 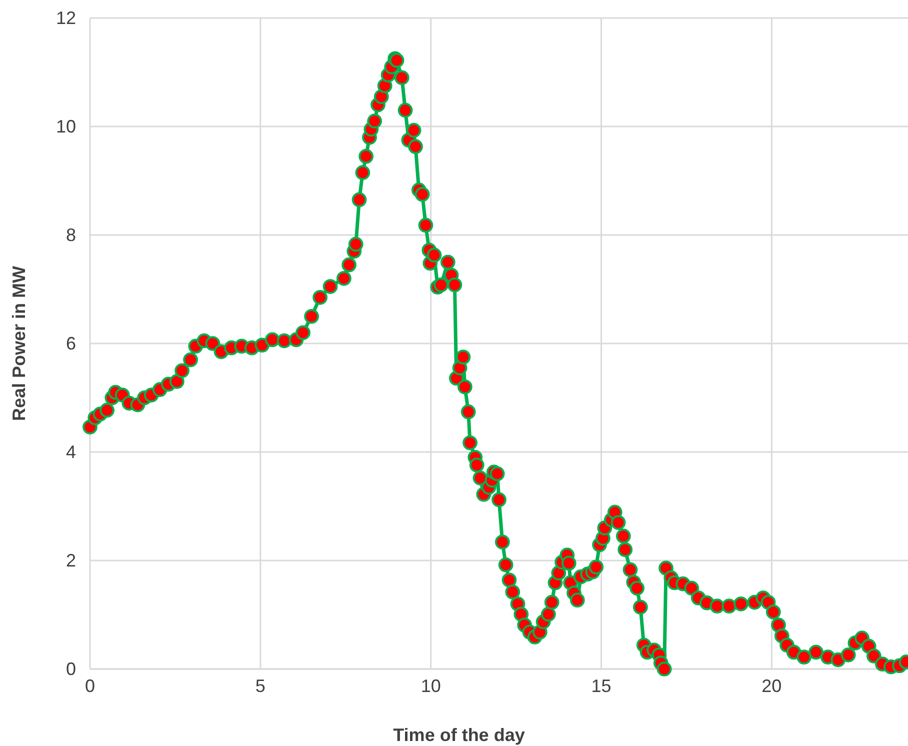 What do you see at coordinates (66, 18) in the screenshot?
I see `y-tick-label: 12` at bounding box center [66, 18].